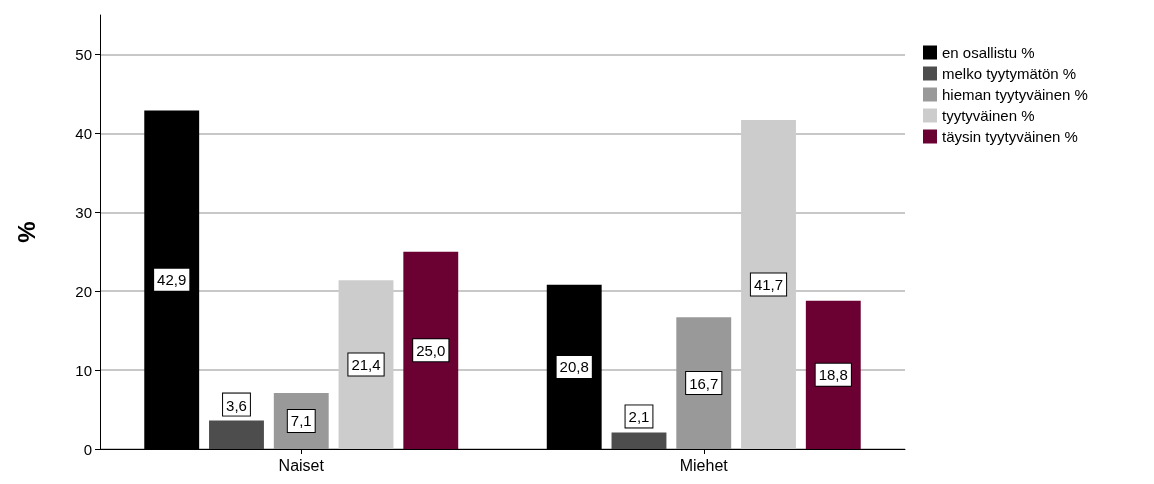 This screenshot has height=484, width=1154. What do you see at coordinates (1010, 136) in the screenshot?
I see `legend-label: täysin tyytyväinen %` at bounding box center [1010, 136].